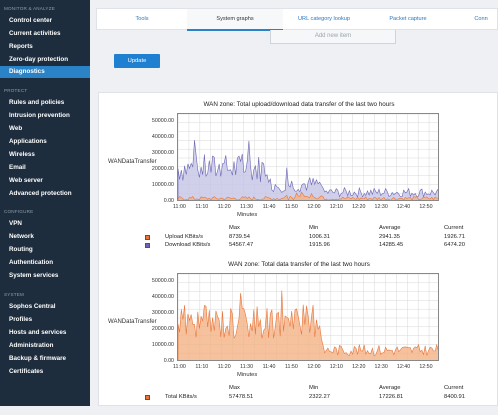 The width and height of the screenshot is (498, 415). I want to click on sidebar-item-backup-firmware: Backup & firmware, so click(38, 358).